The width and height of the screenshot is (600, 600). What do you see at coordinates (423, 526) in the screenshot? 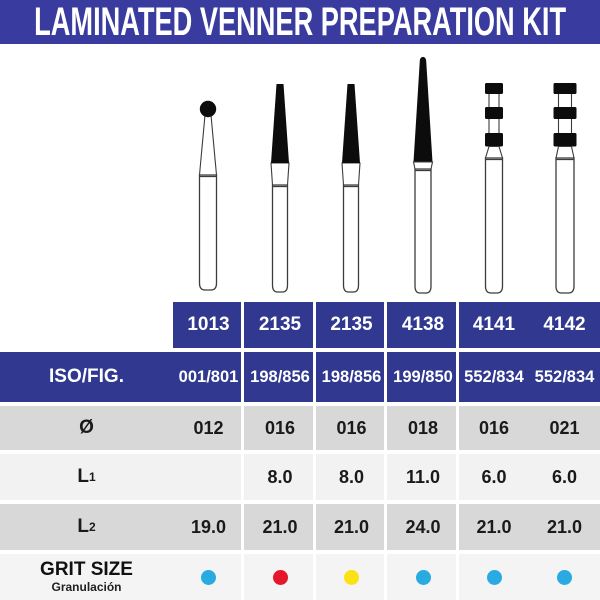
I see `l2-value: 24.0` at bounding box center [423, 526].